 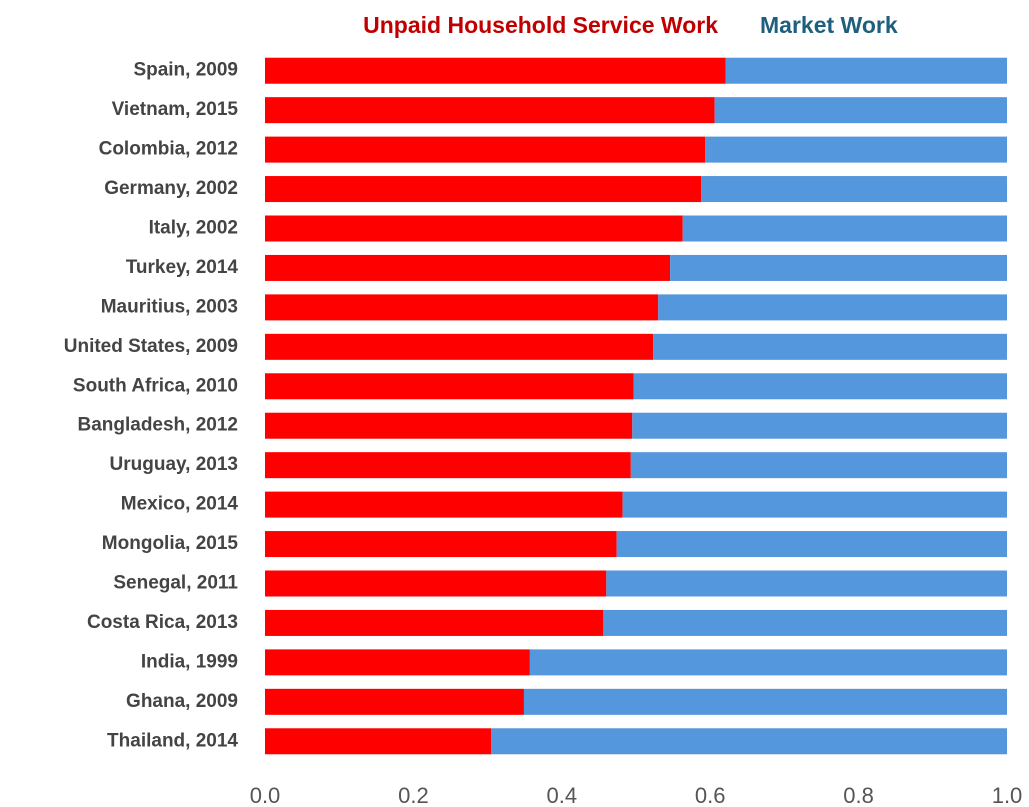 What do you see at coordinates (413, 795) in the screenshot?
I see `x-tick-label: 0.2` at bounding box center [413, 795].